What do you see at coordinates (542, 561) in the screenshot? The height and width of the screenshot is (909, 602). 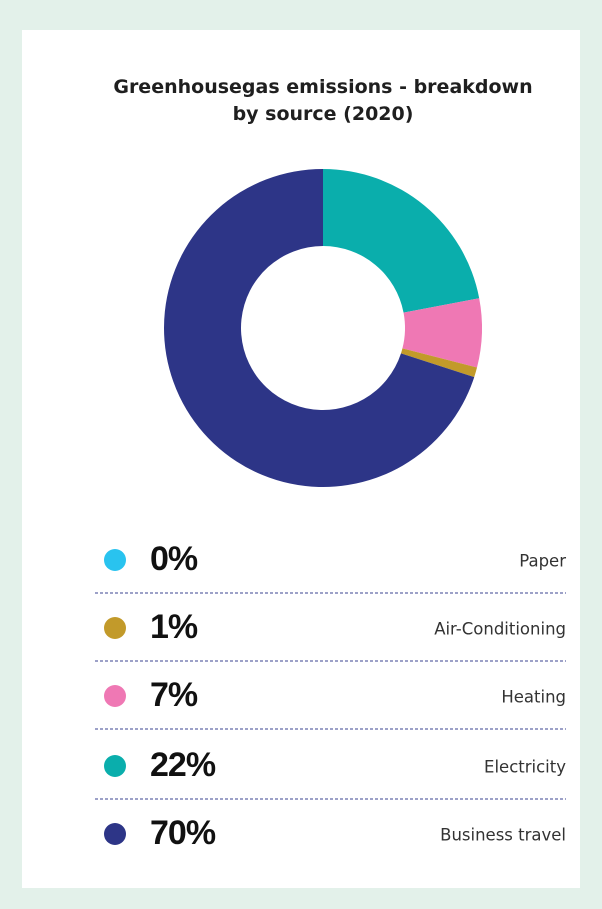 I see `legend-label: Paper` at bounding box center [542, 561].